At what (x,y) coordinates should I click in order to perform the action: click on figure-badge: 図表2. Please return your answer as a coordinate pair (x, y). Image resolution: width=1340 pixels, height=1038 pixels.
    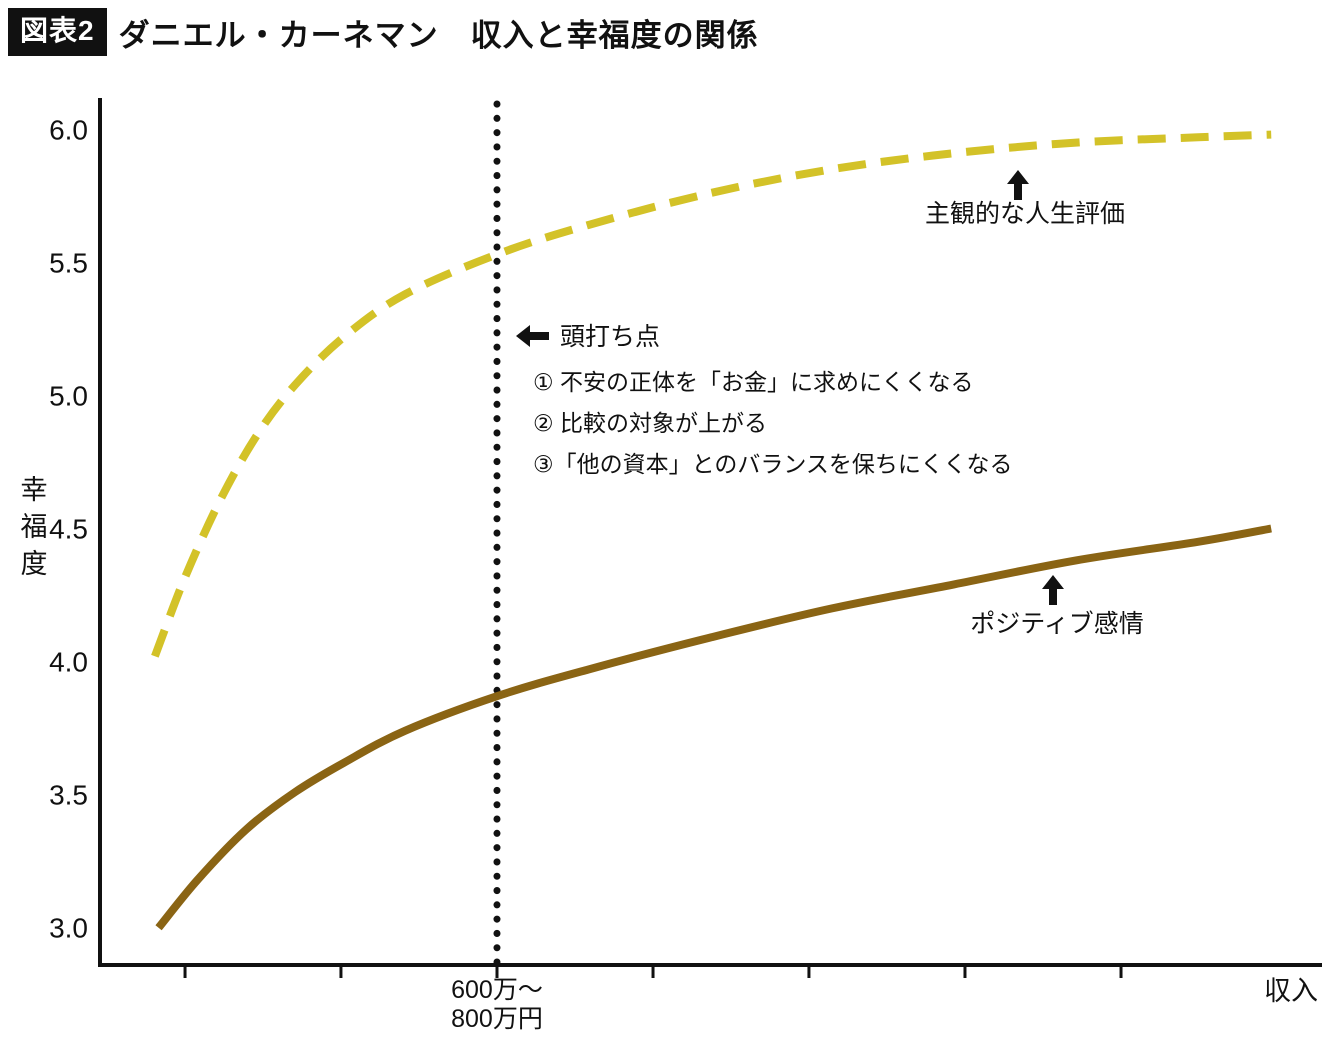
    Looking at the image, I should click on (57, 32).